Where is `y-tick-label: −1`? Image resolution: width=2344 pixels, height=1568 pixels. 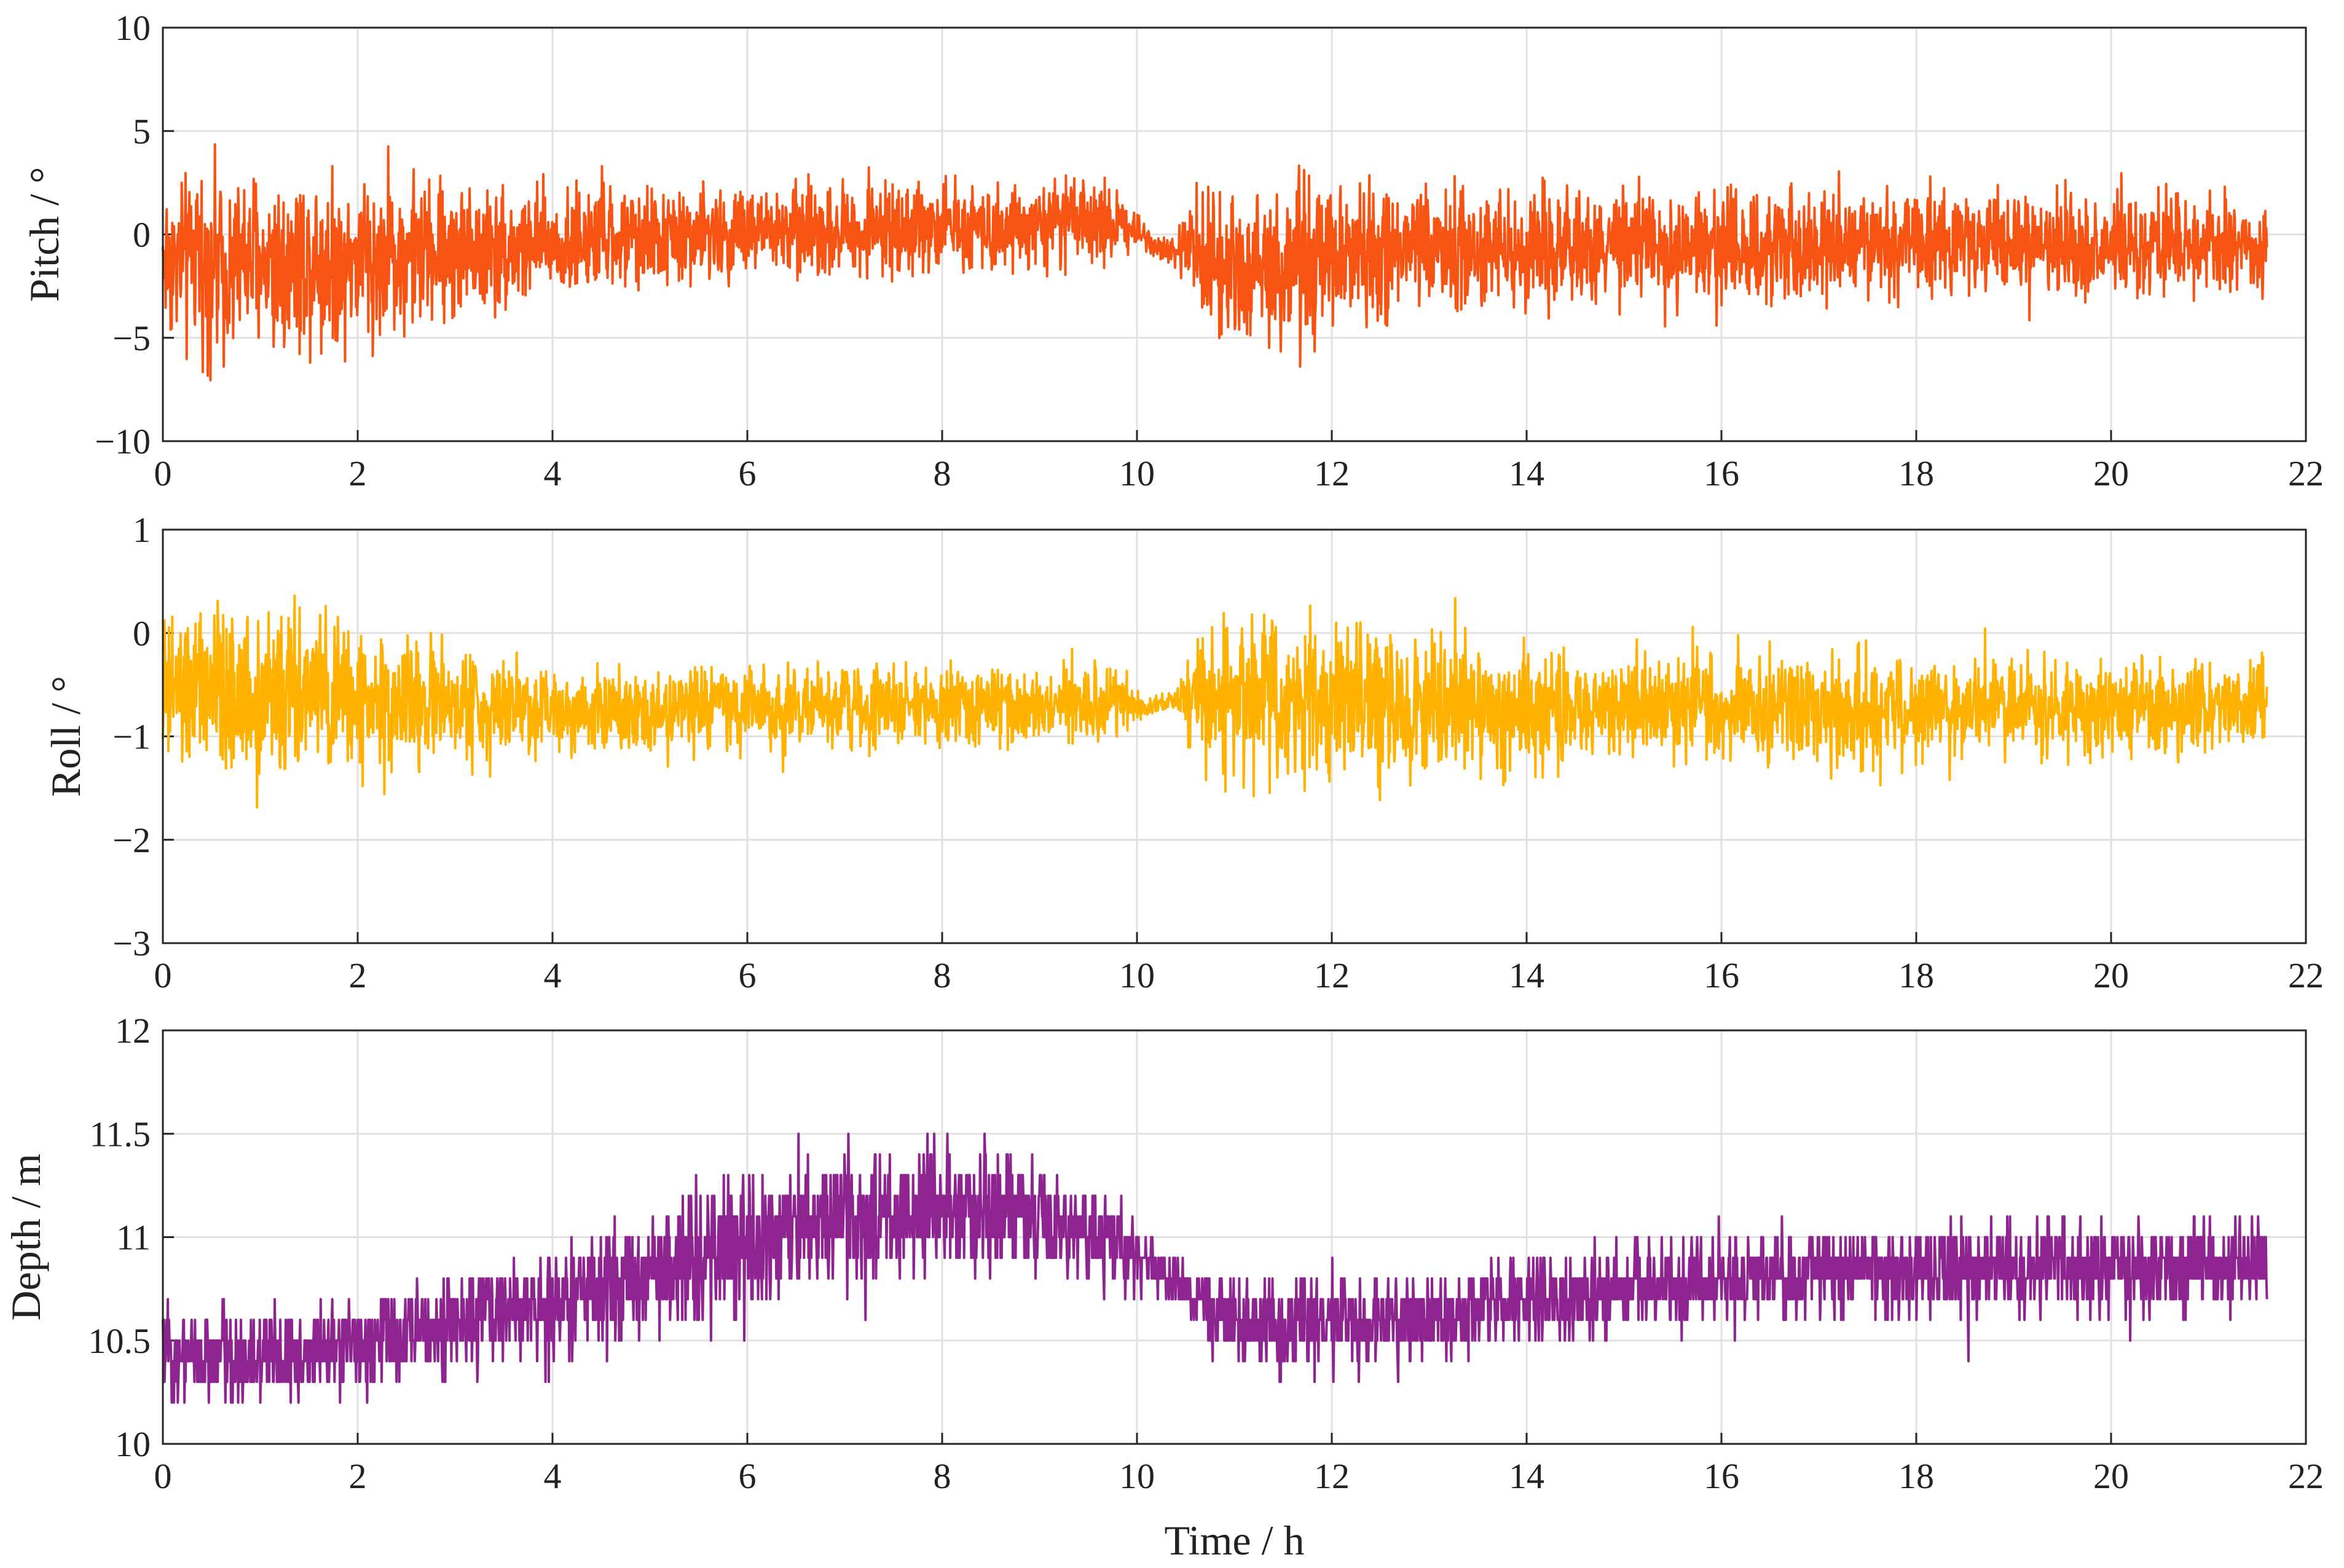 y-tick-label: −1 is located at coordinates (131, 737).